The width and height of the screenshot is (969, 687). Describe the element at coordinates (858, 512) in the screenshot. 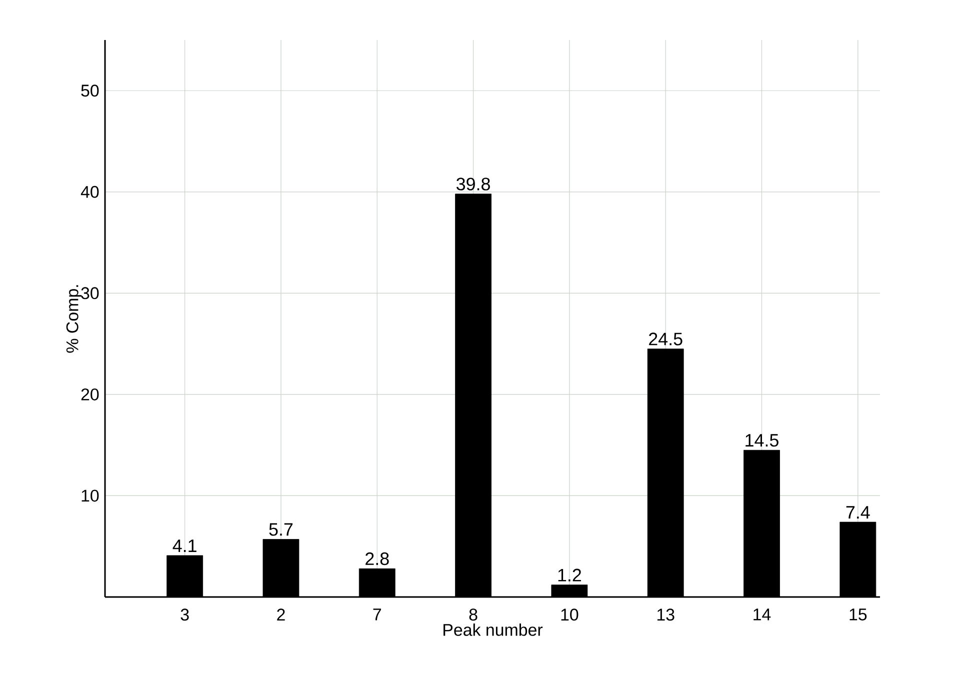

I see `data-label: 7.4` at that location.